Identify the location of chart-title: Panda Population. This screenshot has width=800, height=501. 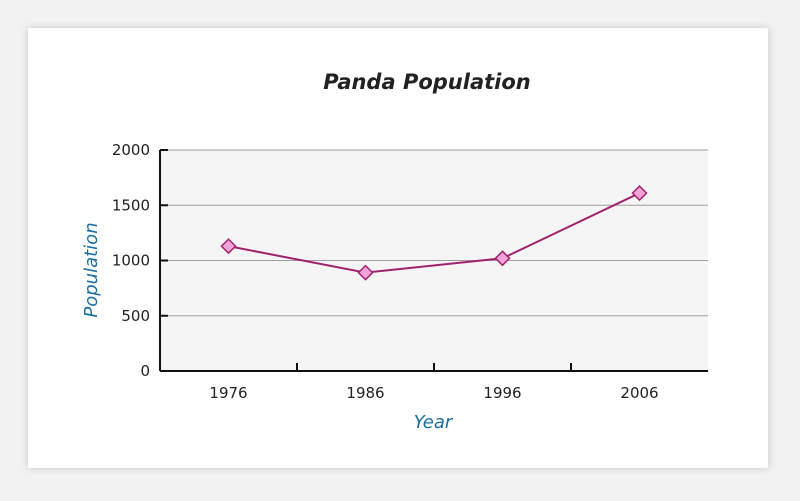
(426, 82).